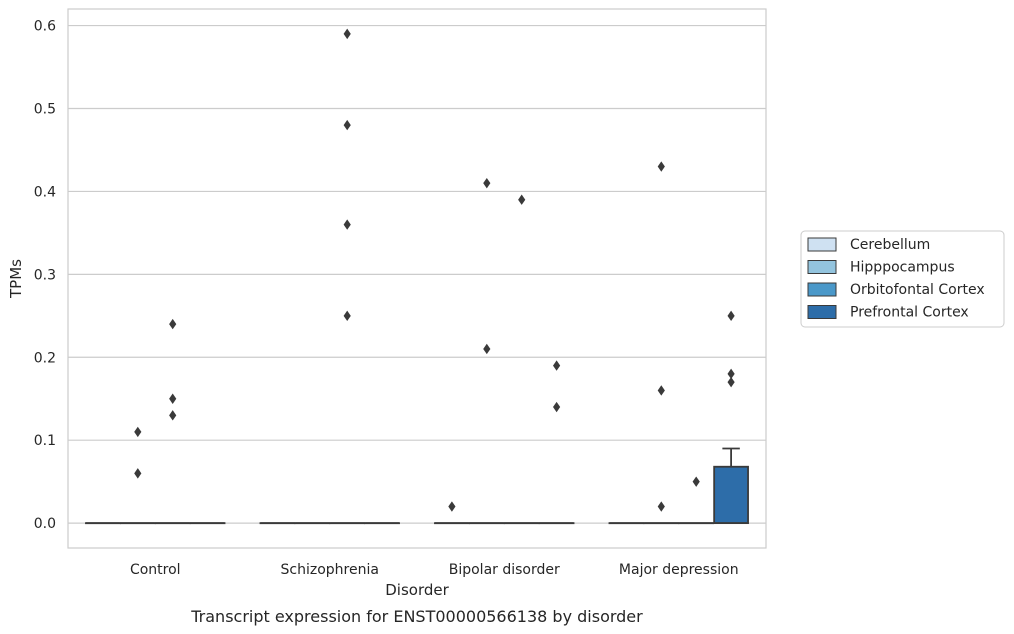 This screenshot has width=1014, height=634. I want to click on outlier-orbitofontal-cortex-major-depression, so click(696, 481).